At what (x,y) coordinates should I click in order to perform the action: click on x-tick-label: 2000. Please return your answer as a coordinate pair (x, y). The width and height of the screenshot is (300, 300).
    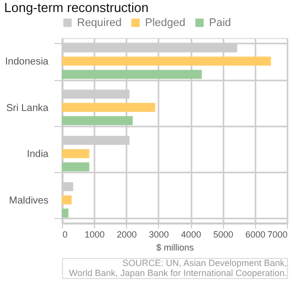
    Looking at the image, I should click on (126, 235).